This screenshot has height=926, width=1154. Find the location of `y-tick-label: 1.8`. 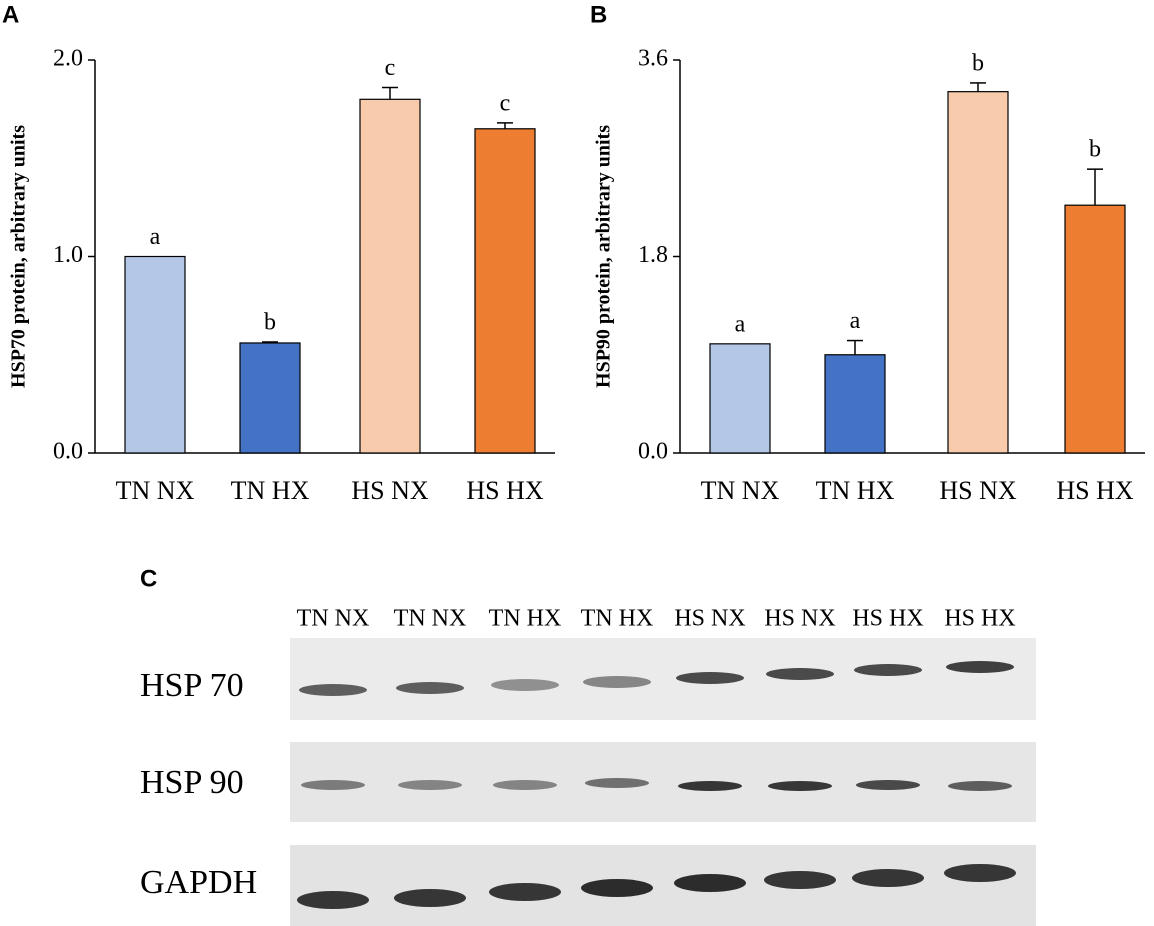

y-tick-label: 1.8 is located at coordinates (653, 255).